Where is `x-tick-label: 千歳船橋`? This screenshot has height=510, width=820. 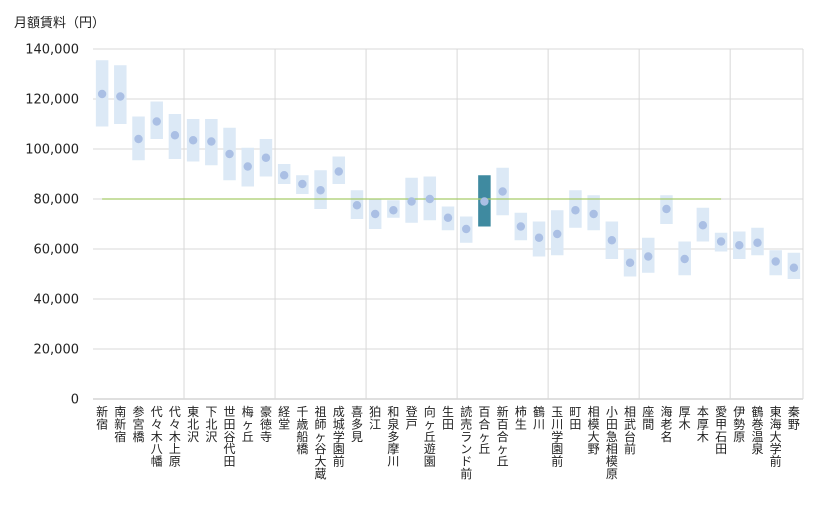
x-tick-label: 千歳船橋 is located at coordinates (302, 430).